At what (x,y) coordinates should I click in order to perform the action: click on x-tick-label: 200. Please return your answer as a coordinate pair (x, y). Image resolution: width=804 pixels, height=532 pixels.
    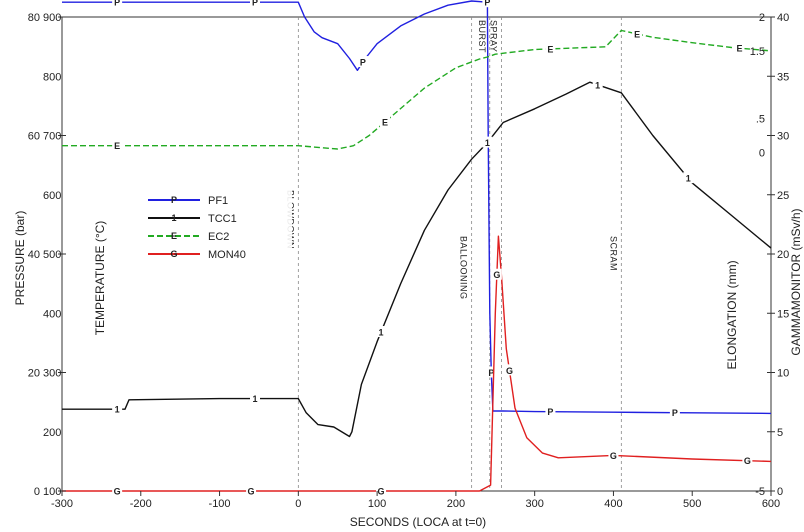
    Looking at the image, I should click on (456, 504).